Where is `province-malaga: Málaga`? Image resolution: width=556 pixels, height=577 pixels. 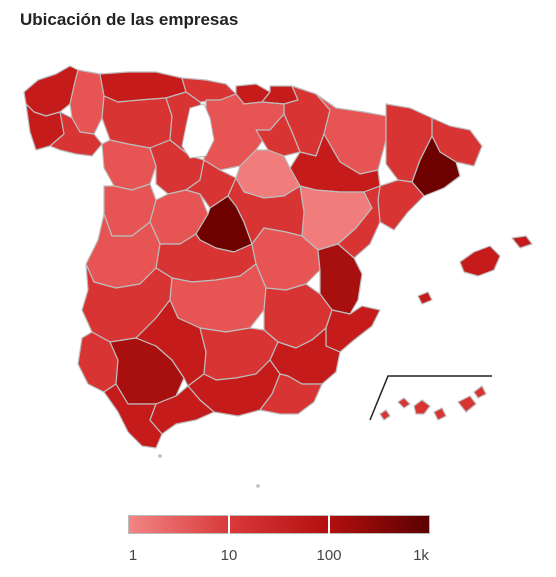
province-malaga: Málaga is located at coordinates (182, 410).